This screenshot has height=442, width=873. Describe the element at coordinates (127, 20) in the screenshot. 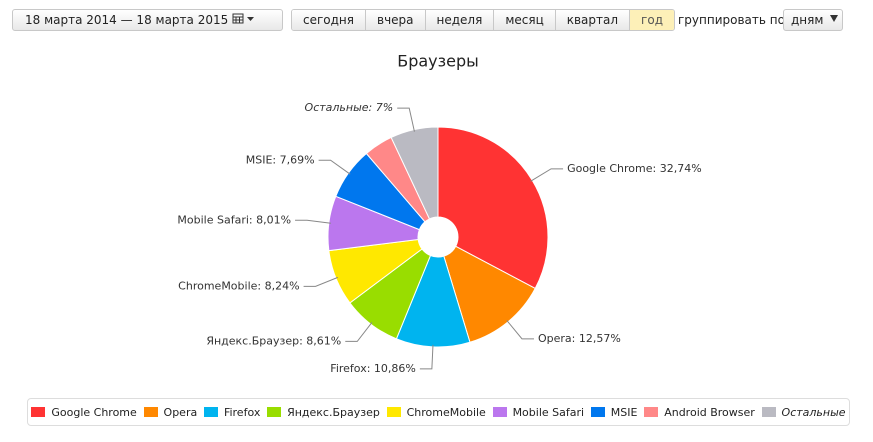

I see `date-range: 18 марта 2014 — 18 марта 2015` at that location.